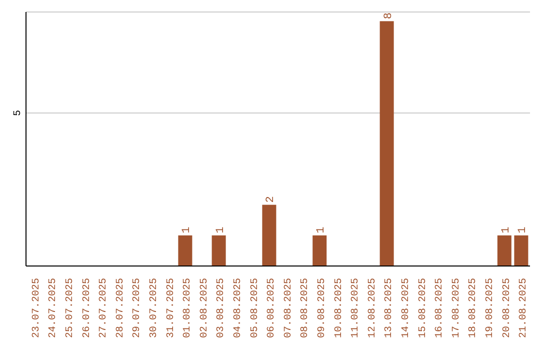  I want to click on x-tick-label: 10.08.2025, so click(339, 308).